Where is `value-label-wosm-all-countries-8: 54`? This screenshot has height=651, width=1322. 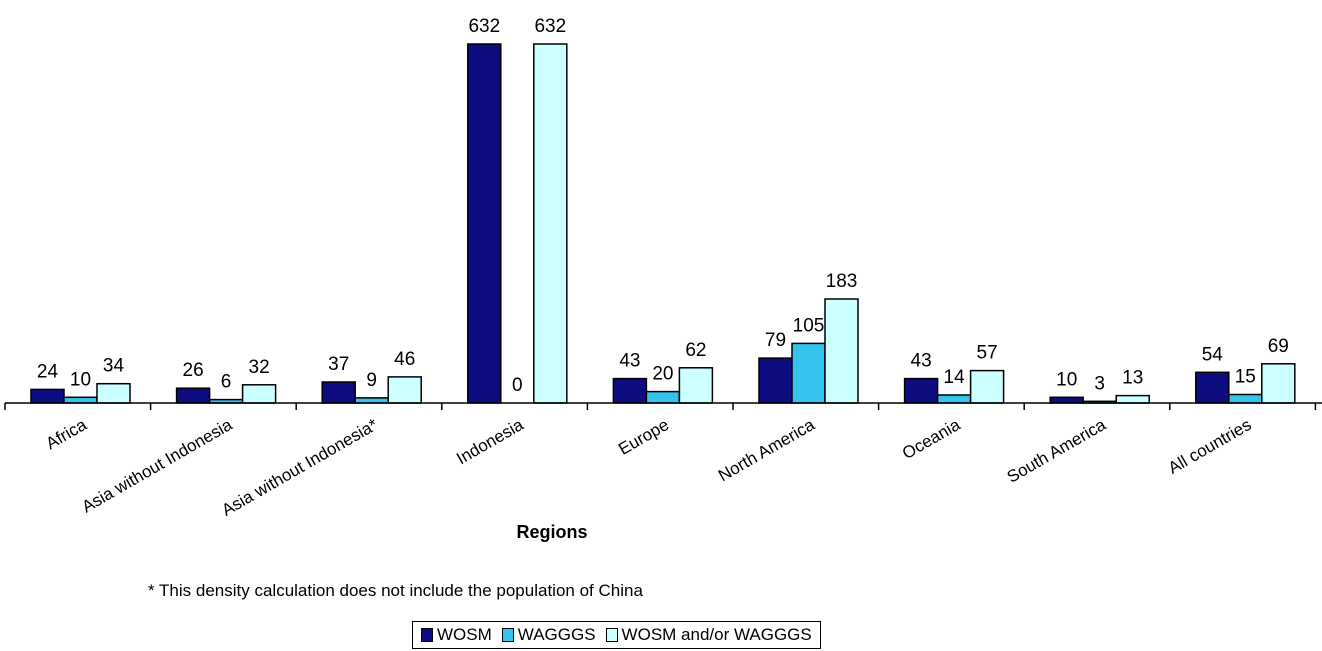 value-label-wosm-all-countries-8: 54 is located at coordinates (1213, 354).